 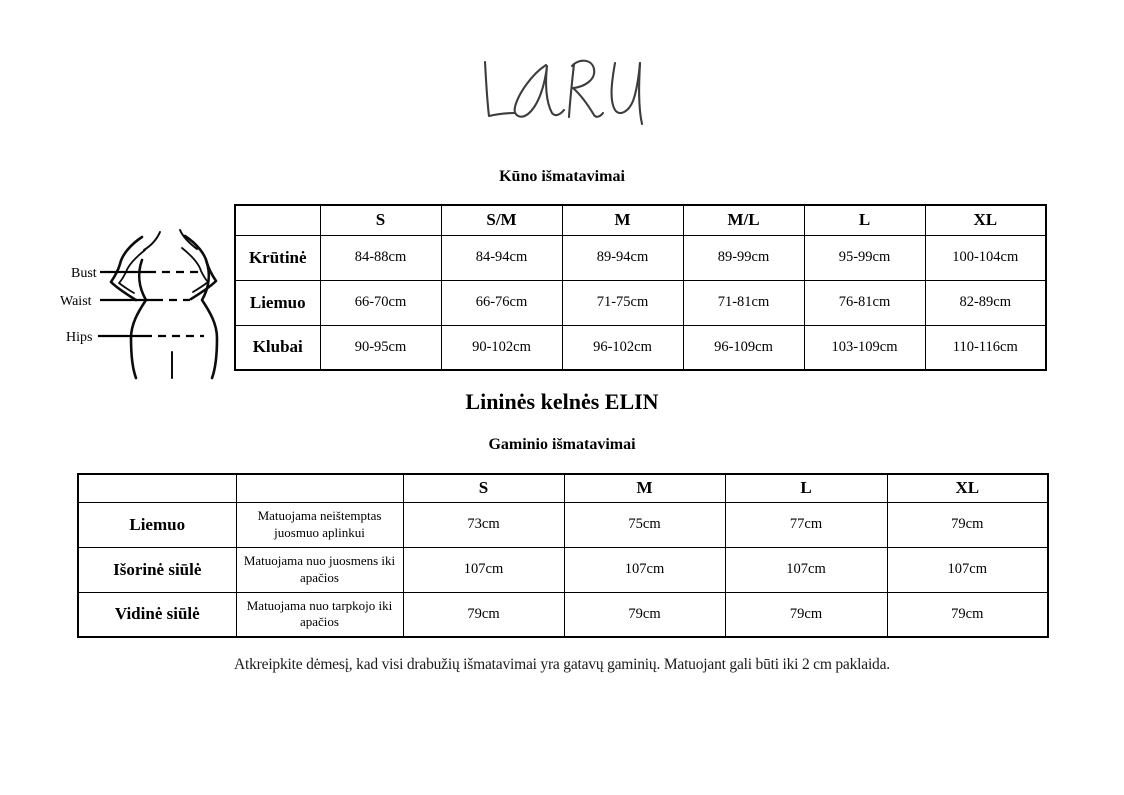 What do you see at coordinates (319, 614) in the screenshot?
I see `description-cell: Matuojama nuo tarpkojo iki apačios` at bounding box center [319, 614].